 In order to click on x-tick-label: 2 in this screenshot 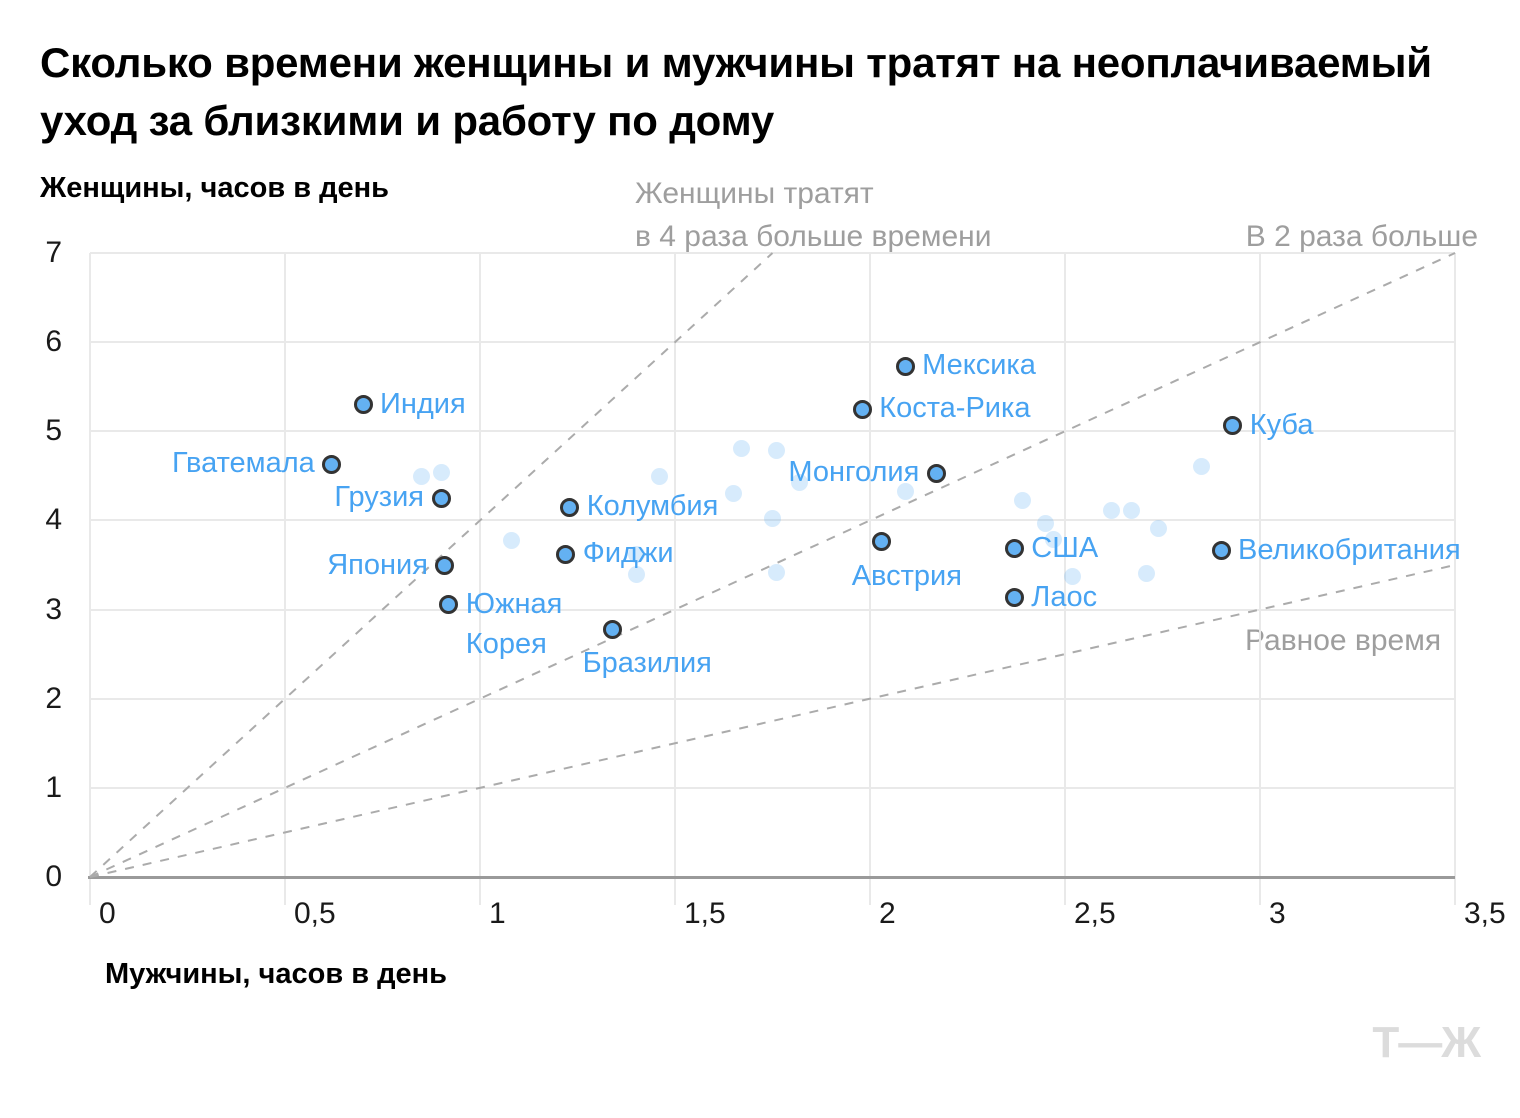, I will do `click(887, 913)`.